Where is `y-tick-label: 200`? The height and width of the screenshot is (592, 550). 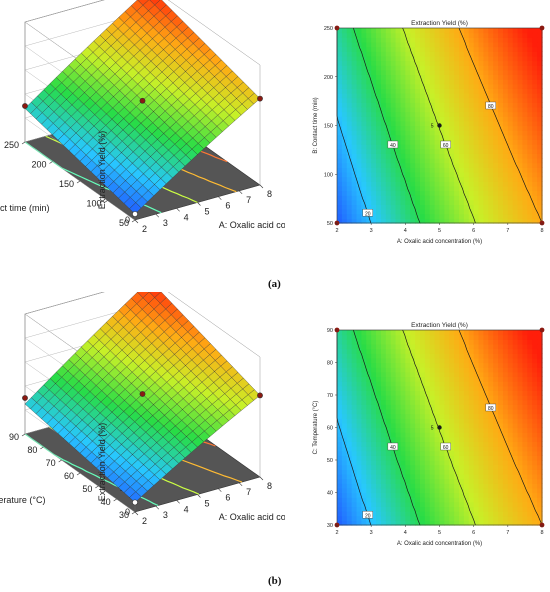
y-tick-label: 200 is located at coordinates (328, 78).